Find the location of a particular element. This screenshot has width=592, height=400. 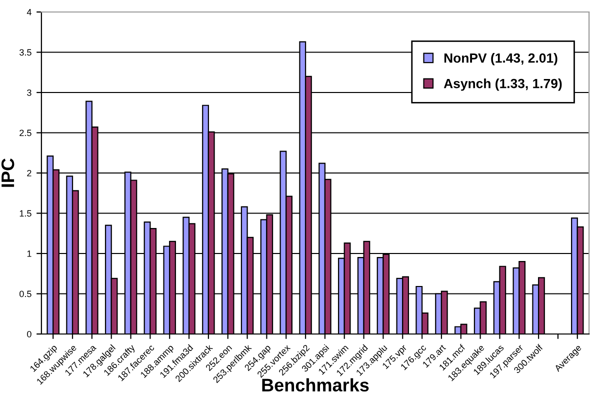

y-tick-label: 2.5 is located at coordinates (26, 133).